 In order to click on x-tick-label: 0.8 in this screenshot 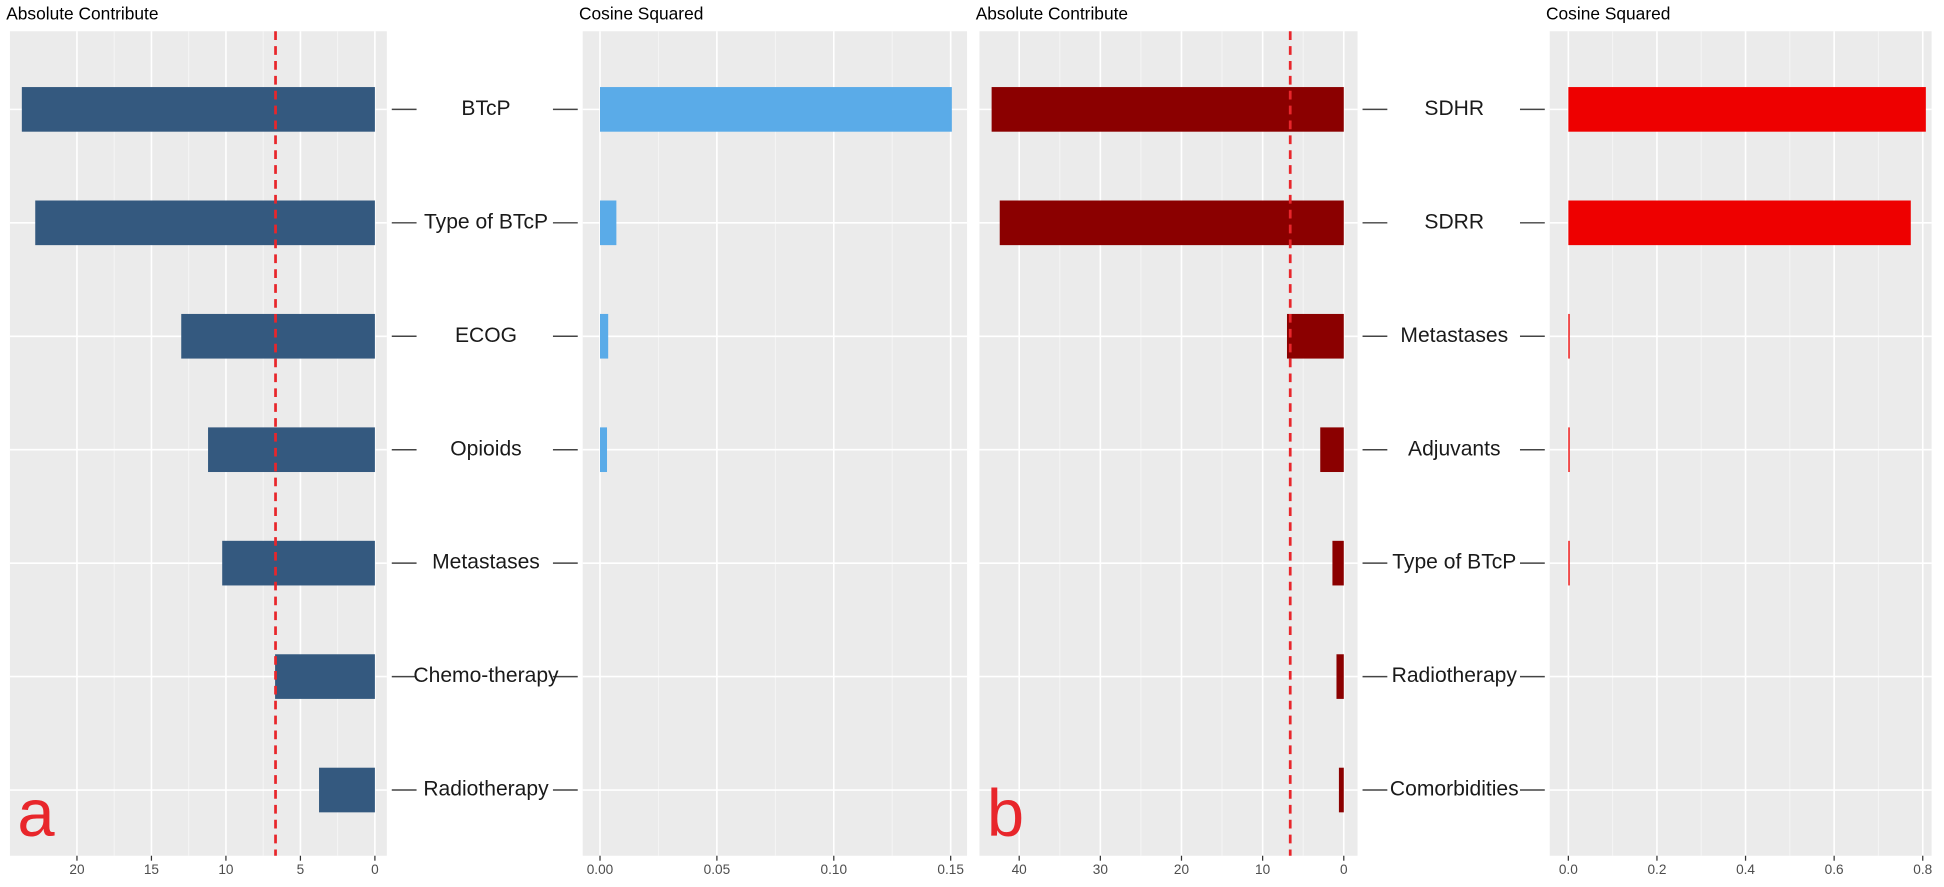, I will do `click(1922, 869)`.